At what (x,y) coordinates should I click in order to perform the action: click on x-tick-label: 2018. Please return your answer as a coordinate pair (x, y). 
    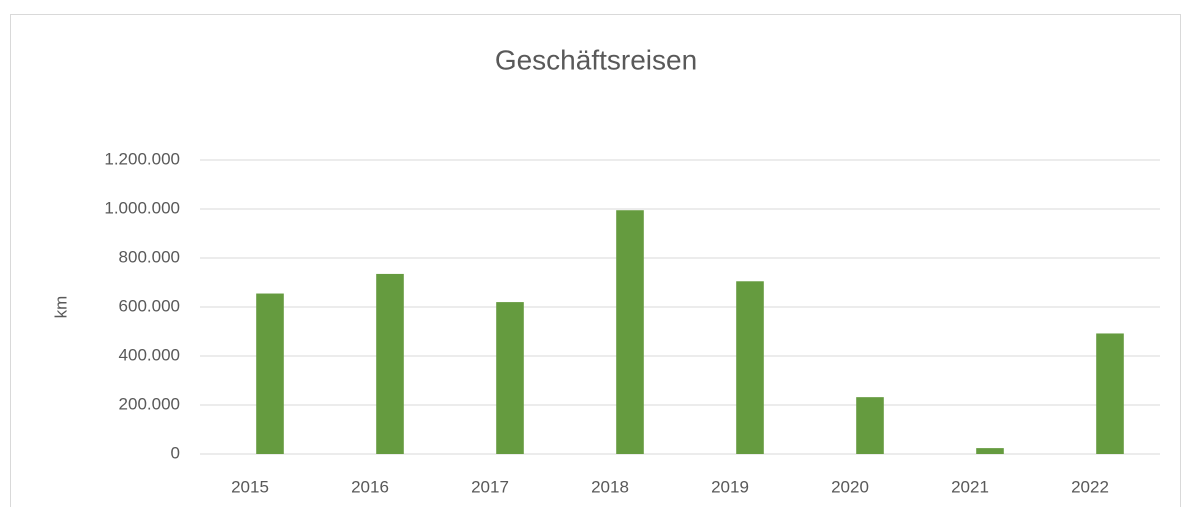
    Looking at the image, I should click on (610, 486).